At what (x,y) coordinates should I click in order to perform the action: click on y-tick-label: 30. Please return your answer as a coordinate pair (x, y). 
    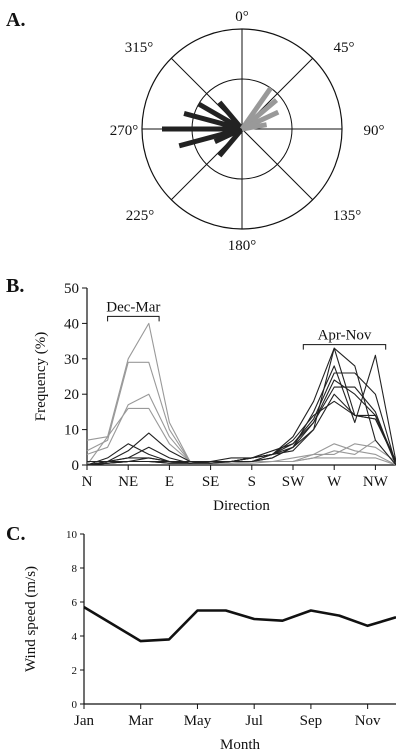
    Looking at the image, I should click on (71, 360).